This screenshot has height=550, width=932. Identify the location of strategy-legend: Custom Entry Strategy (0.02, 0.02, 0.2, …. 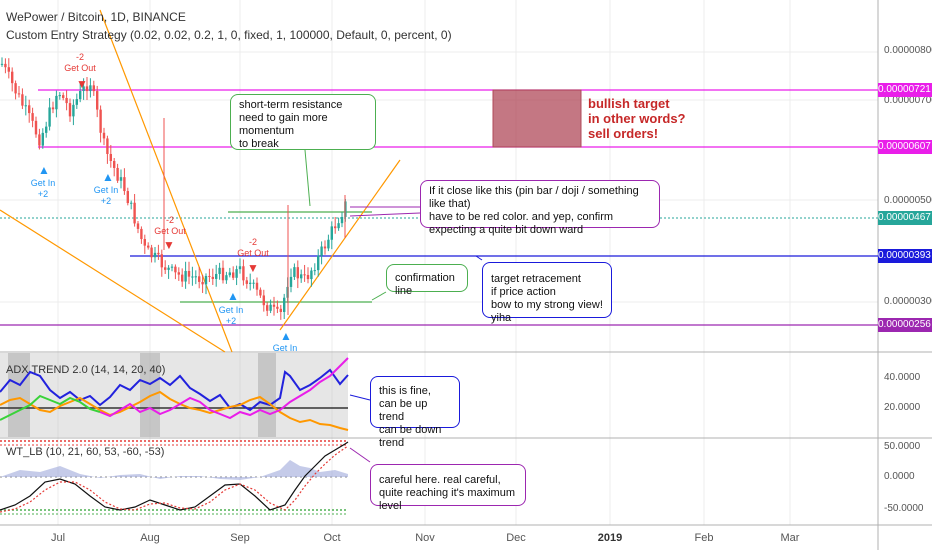
(229, 35).